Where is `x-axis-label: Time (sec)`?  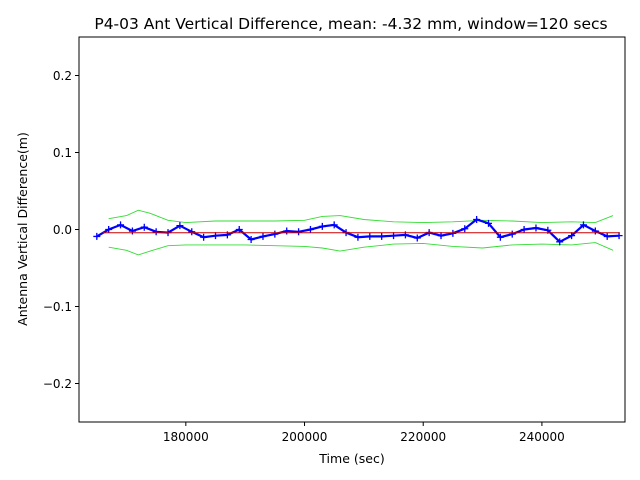
x-axis-label: Time (sec) is located at coordinates (351, 458).